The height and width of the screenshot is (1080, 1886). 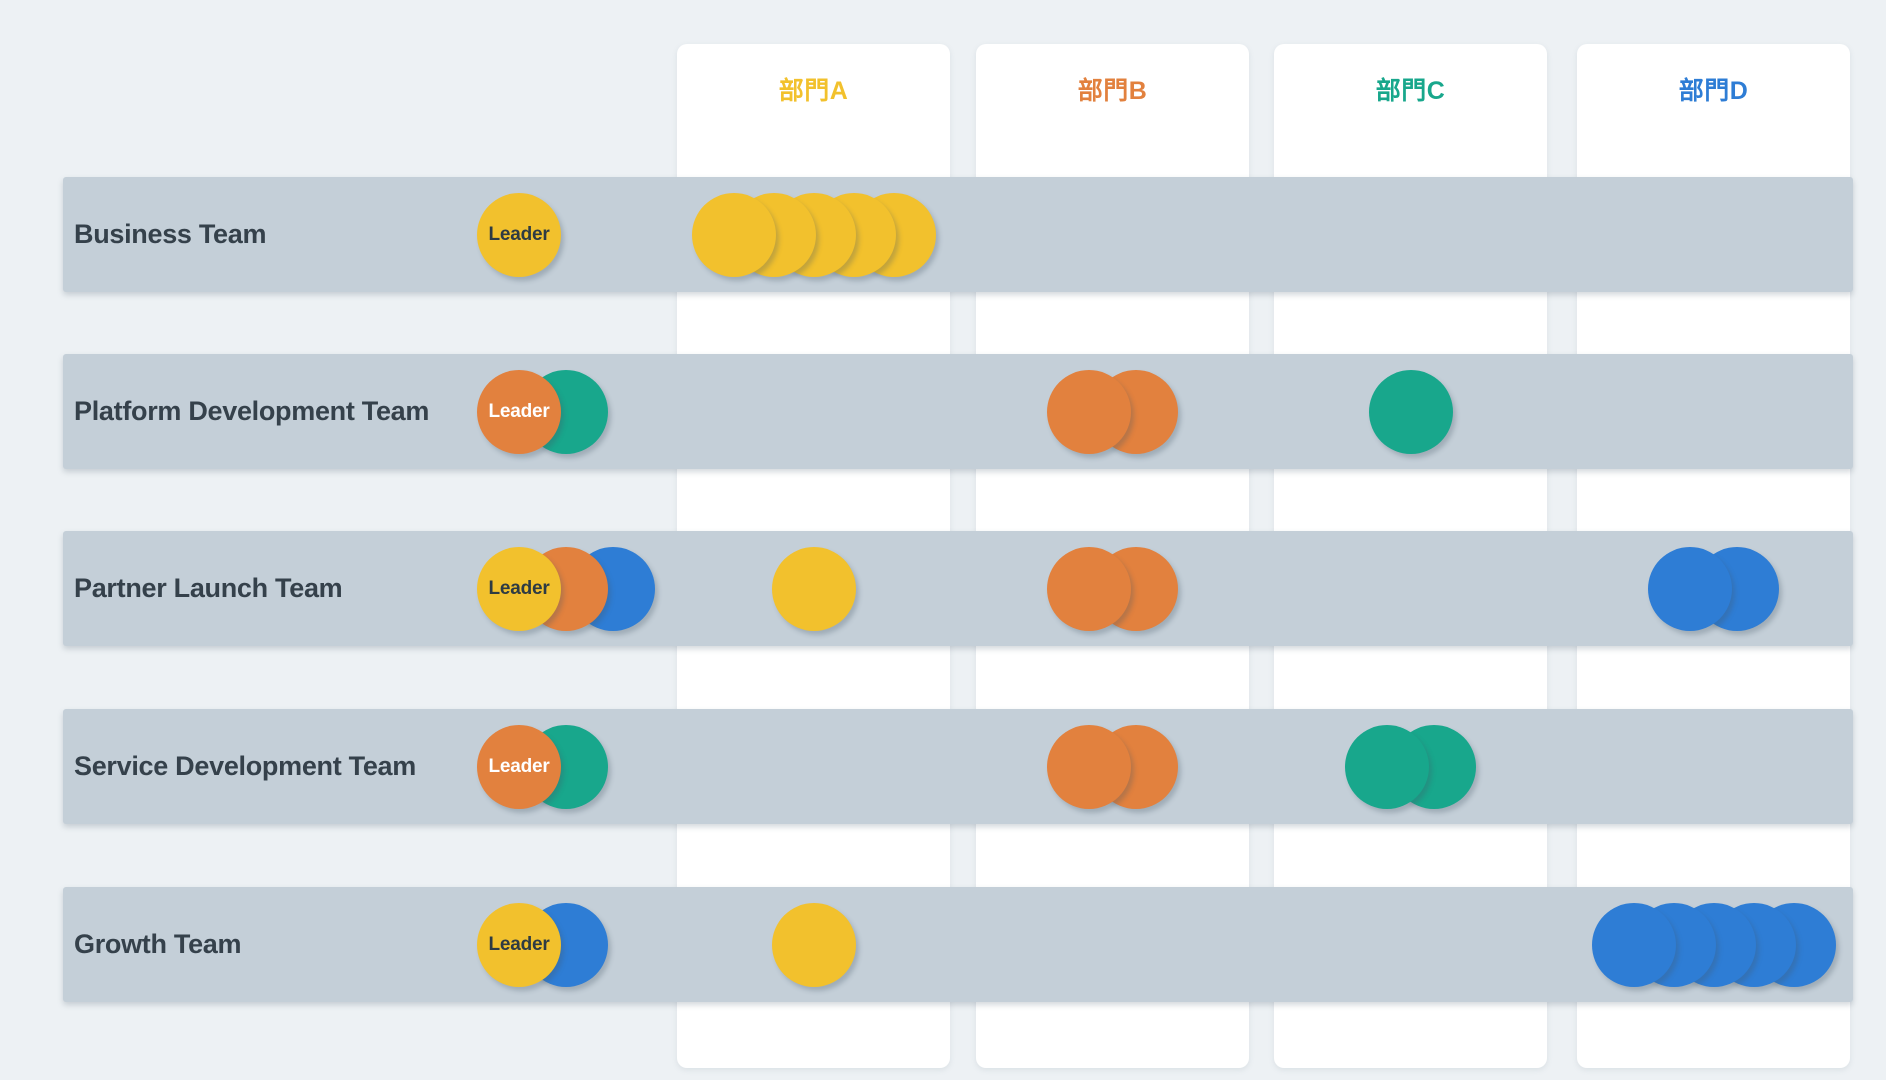 I want to click on team-row-label: Service Development Team, so click(x=245, y=766).